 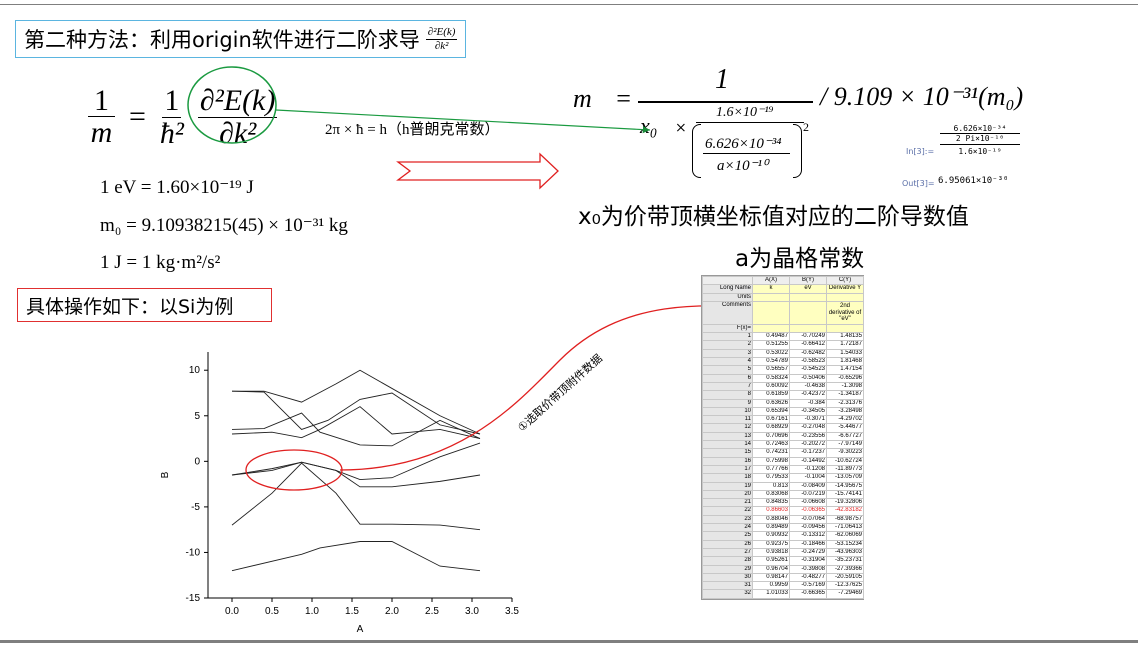 I want to click on row-number: 4, so click(x=727, y=362).